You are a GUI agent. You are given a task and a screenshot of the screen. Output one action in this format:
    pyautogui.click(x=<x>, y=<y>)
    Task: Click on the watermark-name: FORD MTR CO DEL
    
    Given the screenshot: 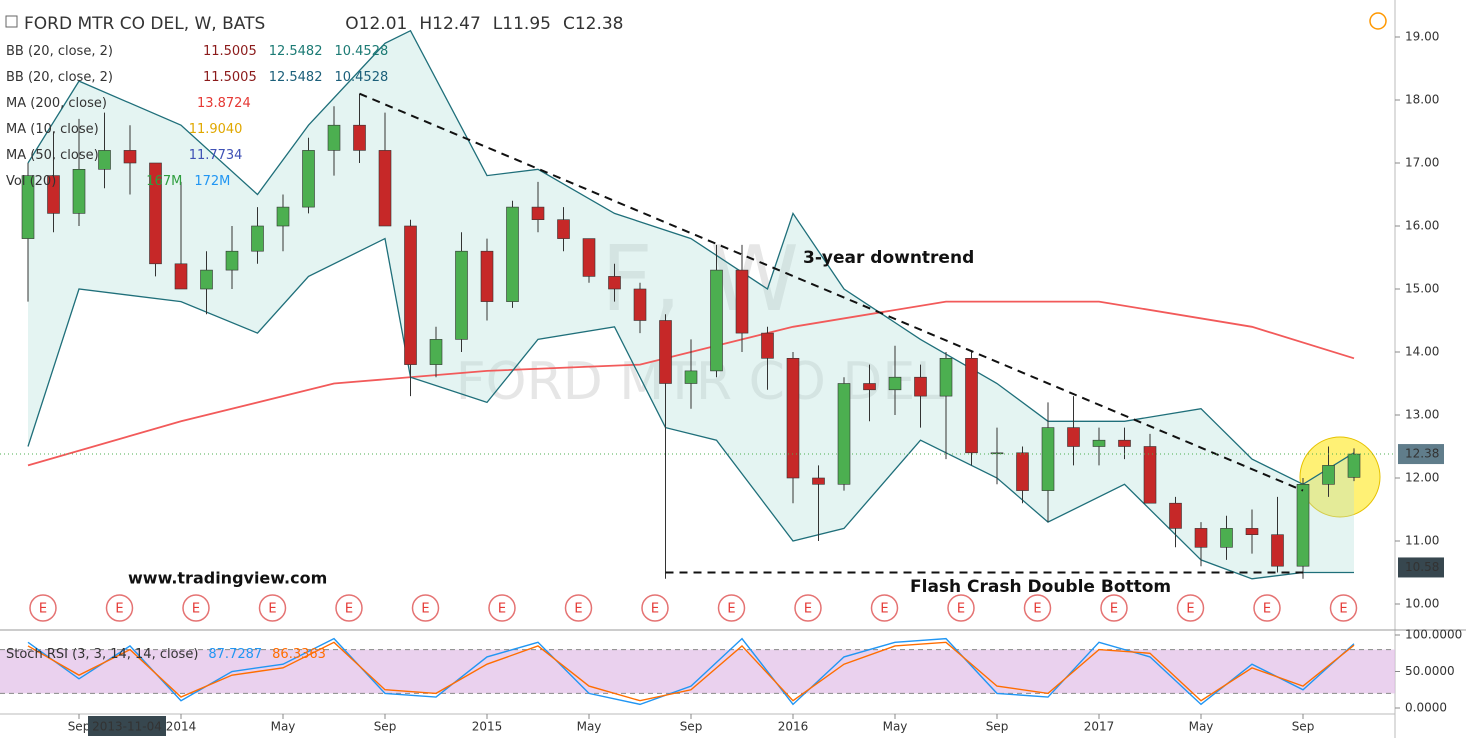 What is the action you would take?
    pyautogui.click(x=700, y=382)
    